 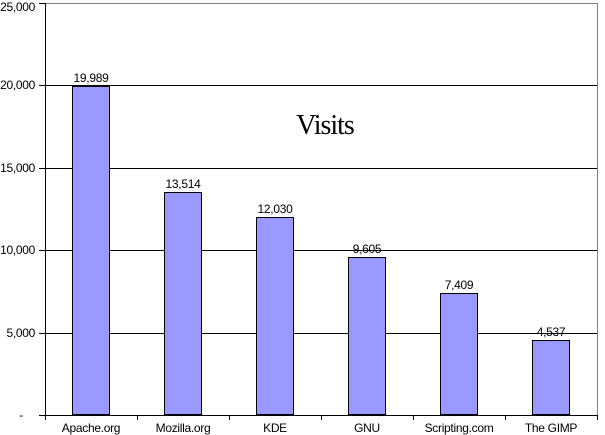 I want to click on plot-border-right, so click(x=597, y=209).